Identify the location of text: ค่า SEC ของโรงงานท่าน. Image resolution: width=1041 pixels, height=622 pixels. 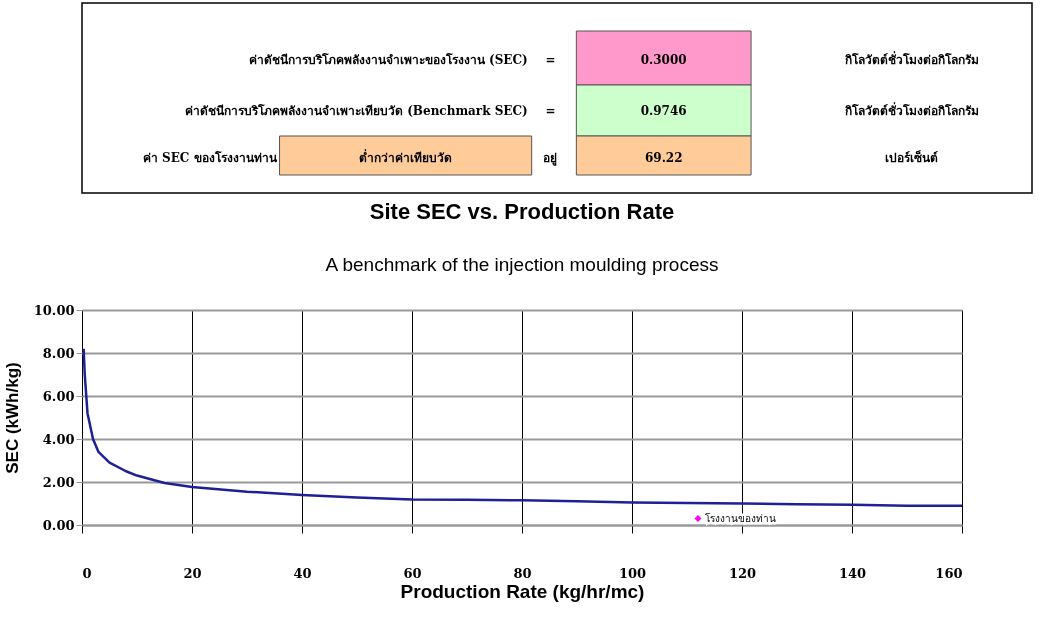
(210, 157).